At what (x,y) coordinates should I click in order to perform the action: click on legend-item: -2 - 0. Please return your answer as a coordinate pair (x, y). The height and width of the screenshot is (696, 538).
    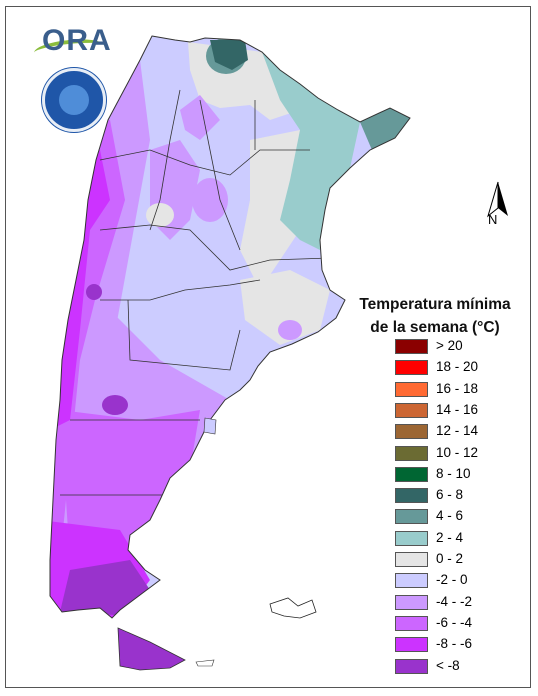
    Looking at the image, I should click on (465, 581).